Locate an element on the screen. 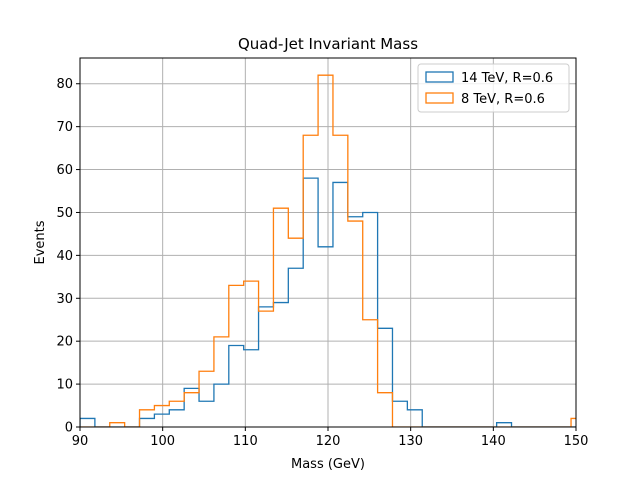 The width and height of the screenshot is (640, 480). x-tick-label: 150 is located at coordinates (576, 441).